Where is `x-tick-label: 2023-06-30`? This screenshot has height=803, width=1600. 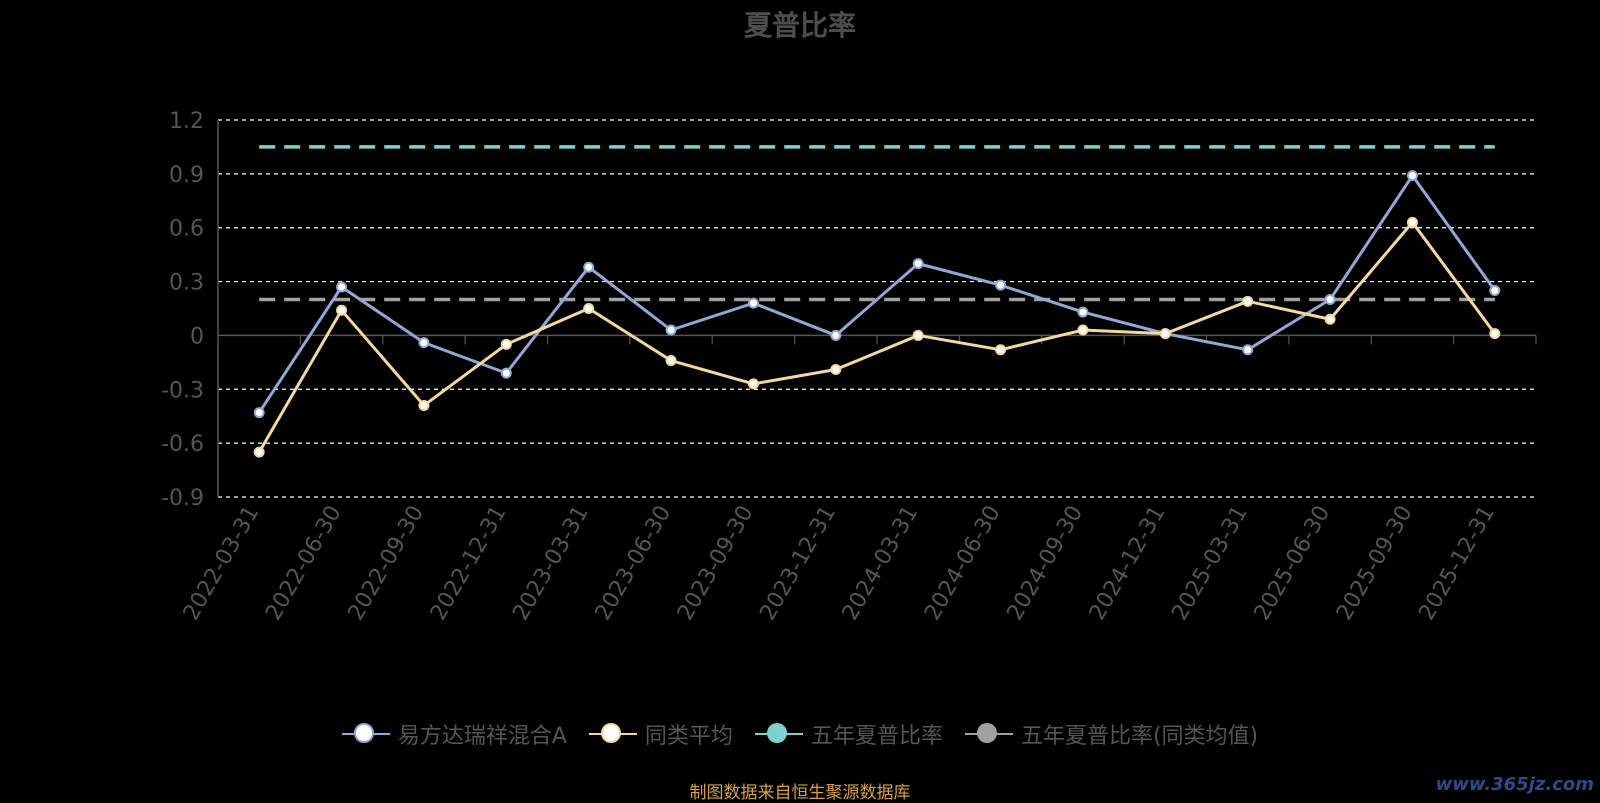
x-tick-label: 2023-06-30 is located at coordinates (634, 563).